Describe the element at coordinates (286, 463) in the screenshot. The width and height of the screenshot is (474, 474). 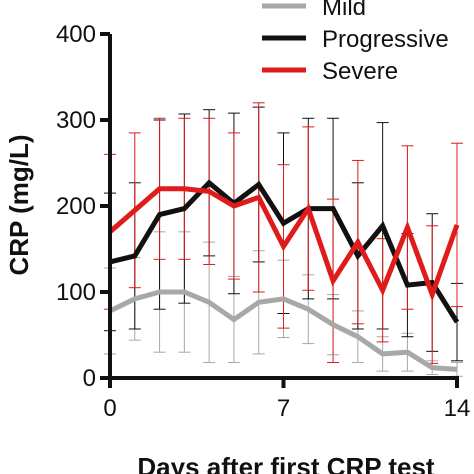
I see `x-axis-title: Days after first CRP test` at that location.